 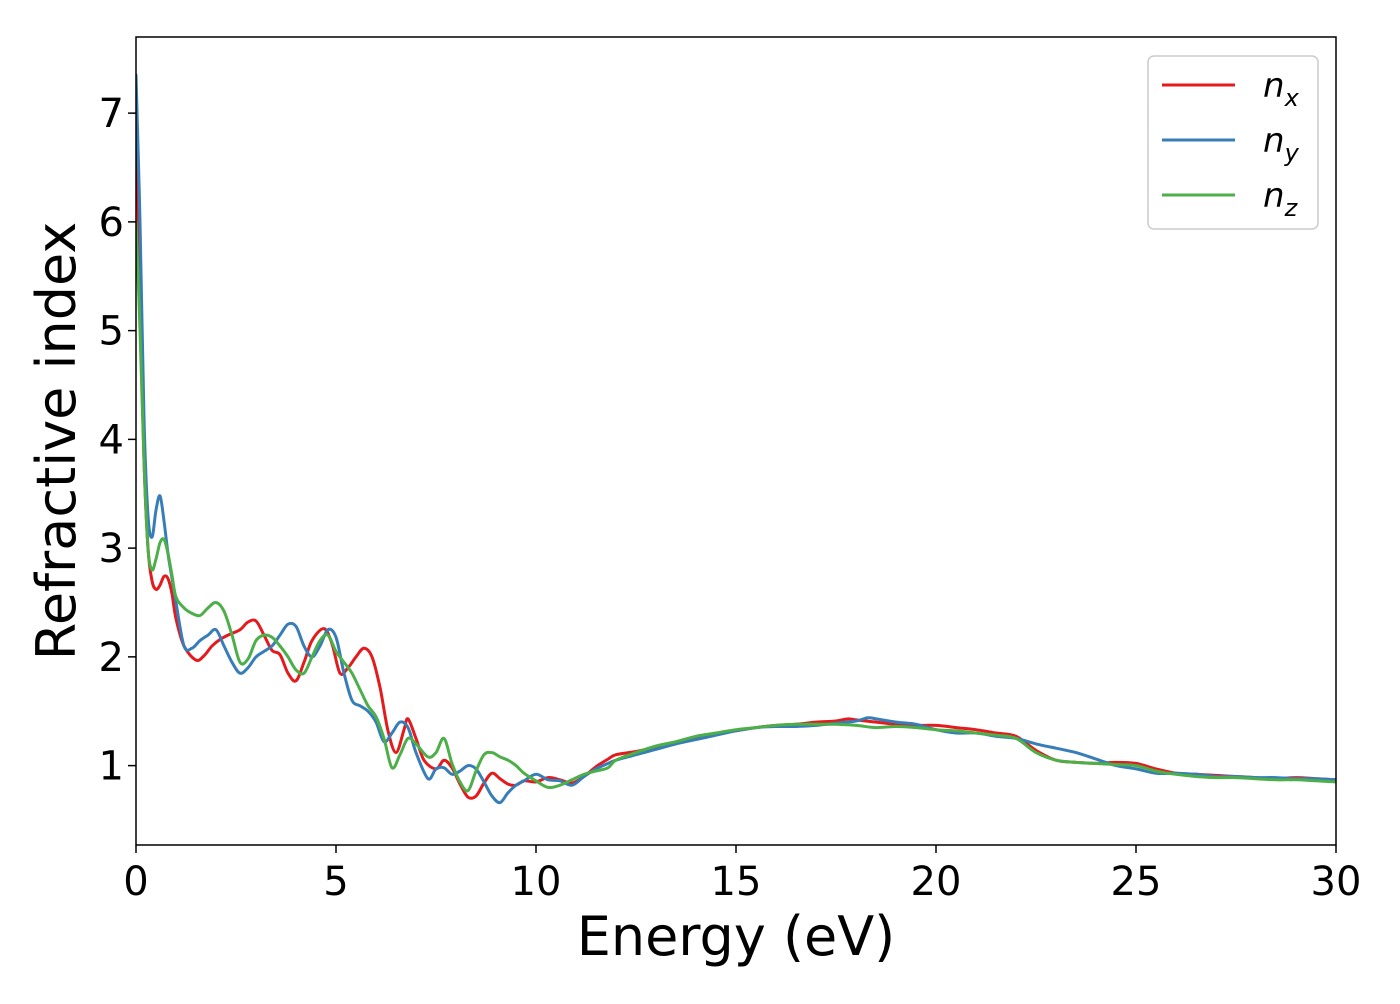 I want to click on legend-label: nx, so click(x=1281, y=89).